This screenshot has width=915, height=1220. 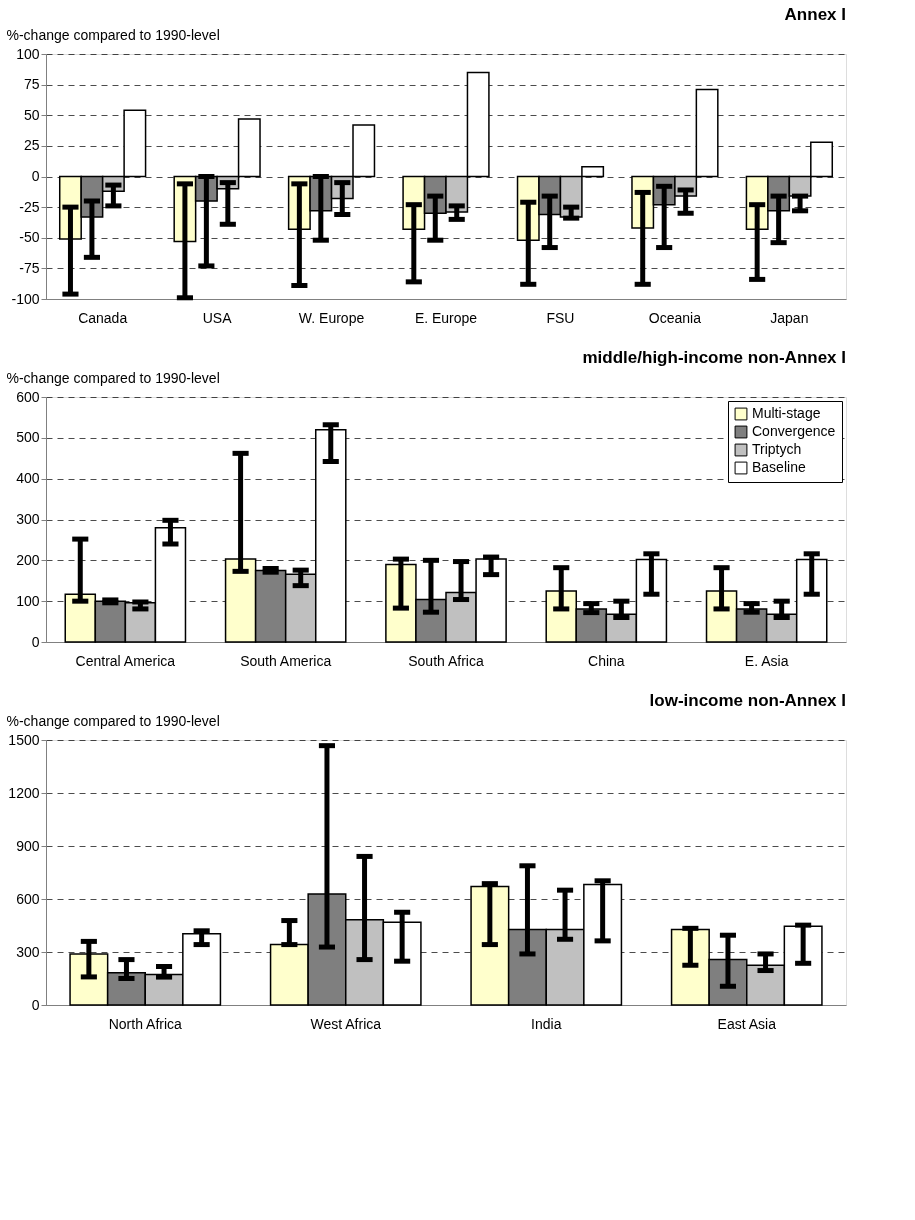 I want to click on y-tick-label: 900, so click(x=28, y=845).